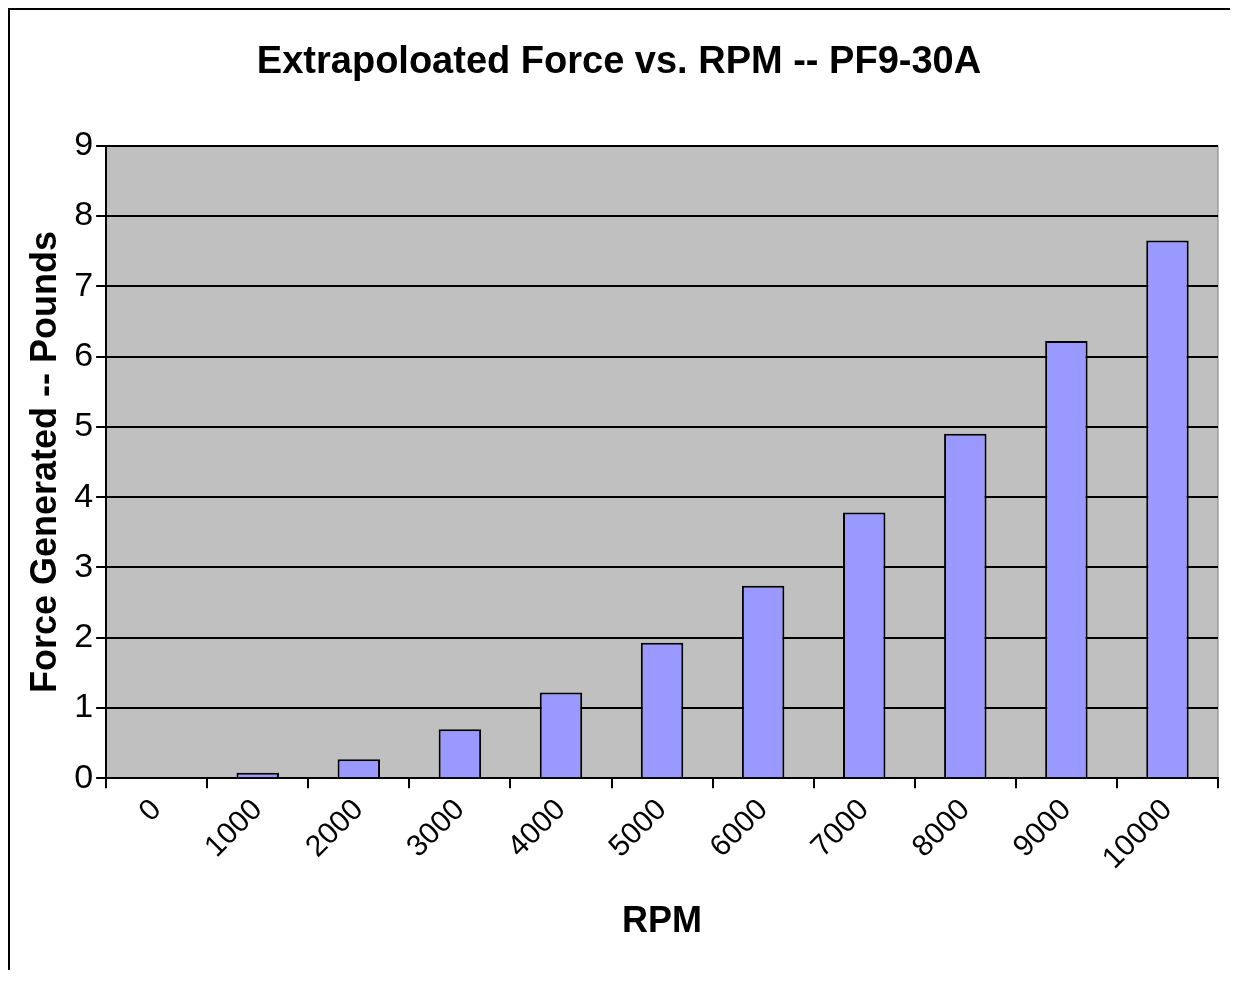 Image resolution: width=1239 pixels, height=982 pixels. What do you see at coordinates (619, 60) in the screenshot?
I see `chart-title: Extrapoloated Force vs. RPM -- PF9-30A` at bounding box center [619, 60].